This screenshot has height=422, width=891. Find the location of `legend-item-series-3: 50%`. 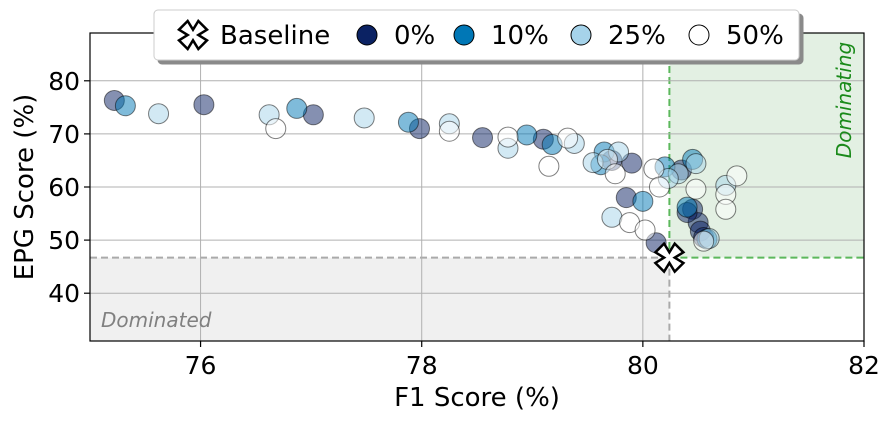

legend-item-series-3: 50% is located at coordinates (736, 36).